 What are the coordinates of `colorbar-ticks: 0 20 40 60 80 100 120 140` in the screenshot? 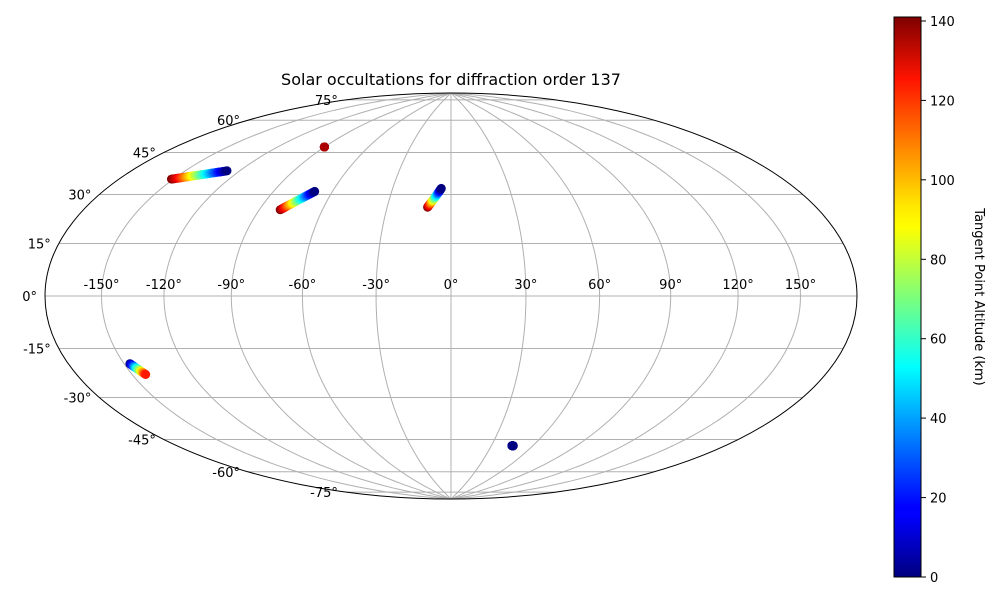 It's located at (938, 300).